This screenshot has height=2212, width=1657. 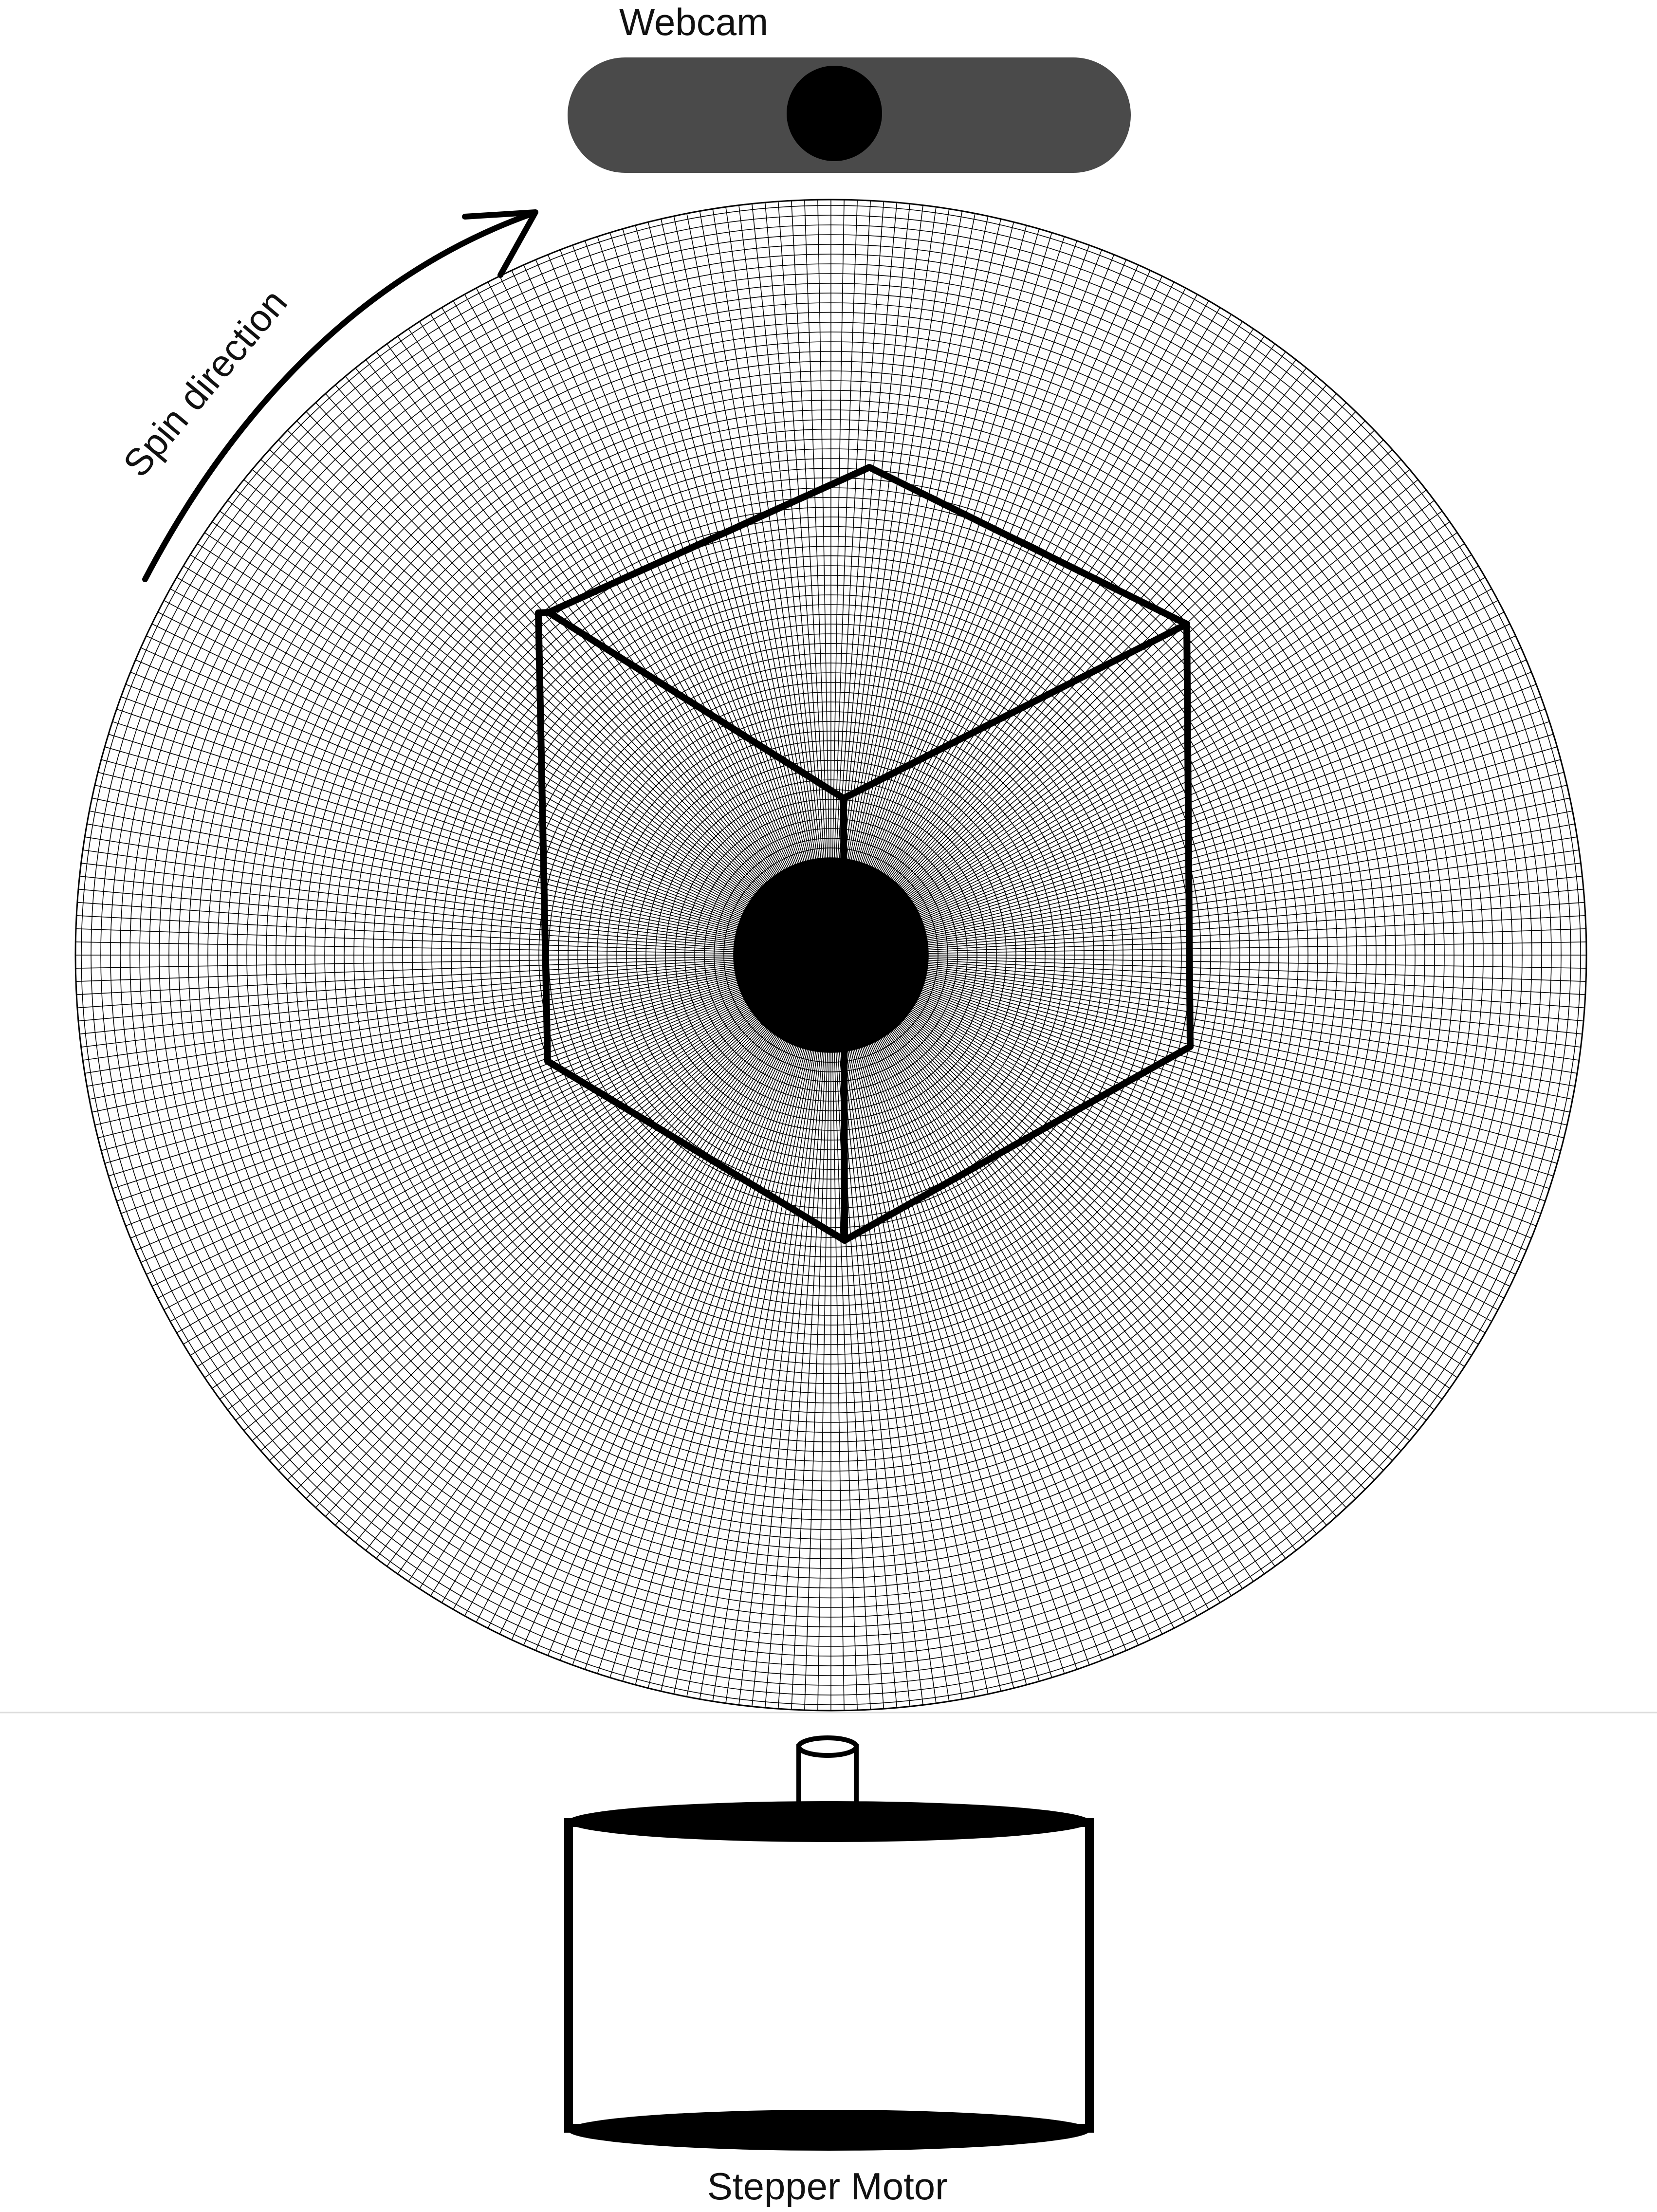 What do you see at coordinates (693, 21) in the screenshot?
I see `webcam-label: Webcam` at bounding box center [693, 21].